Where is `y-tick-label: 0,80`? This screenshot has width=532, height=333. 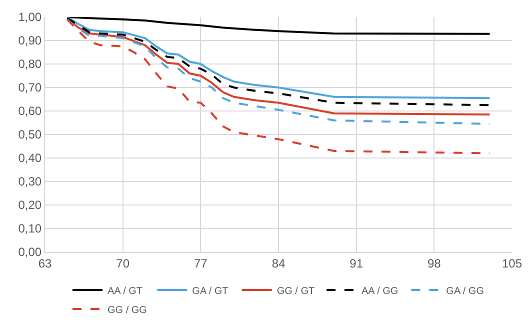 y-tick-label: 0,80 is located at coordinates (30, 64).